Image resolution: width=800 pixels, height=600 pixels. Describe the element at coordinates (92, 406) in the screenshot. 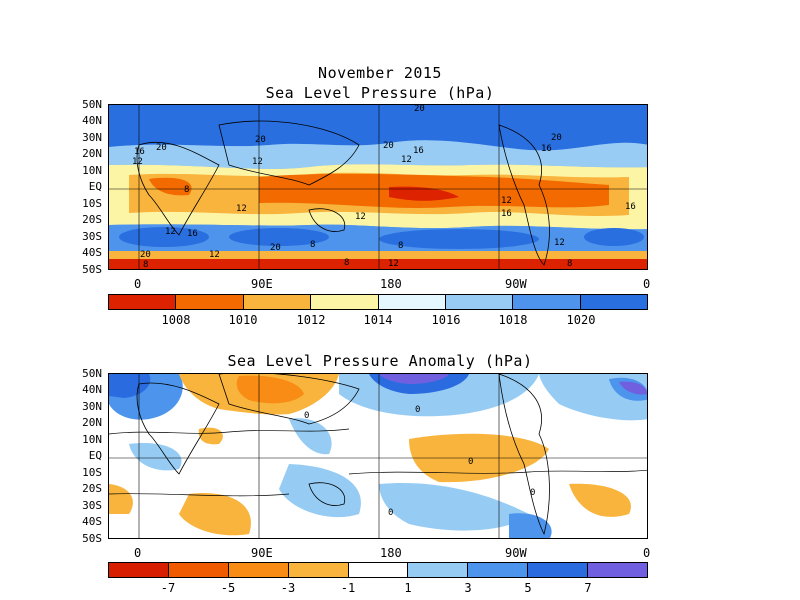

I see `map2-lat-label: 30N` at that location.